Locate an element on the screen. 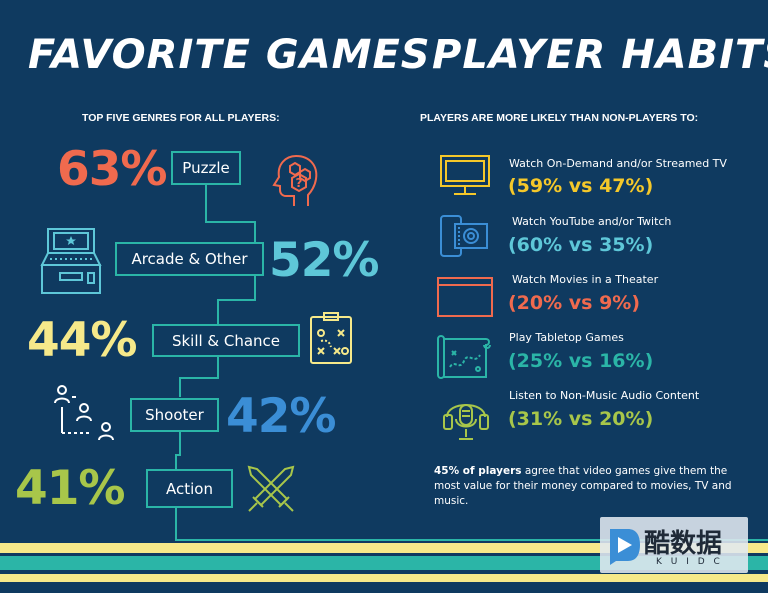 This screenshot has height=593, width=768. habit-label: Watch Movies in a Theater is located at coordinates (585, 279).